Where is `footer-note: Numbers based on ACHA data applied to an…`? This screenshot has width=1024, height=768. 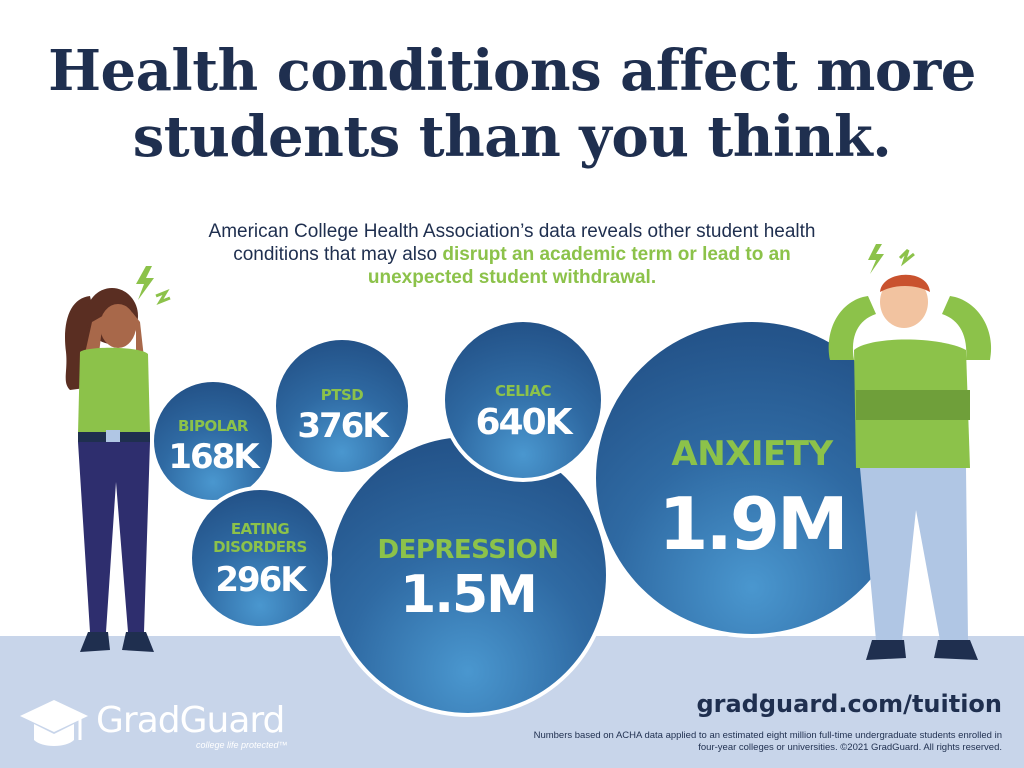 footer-note: Numbers based on ACHA data applied to an… is located at coordinates (767, 741).